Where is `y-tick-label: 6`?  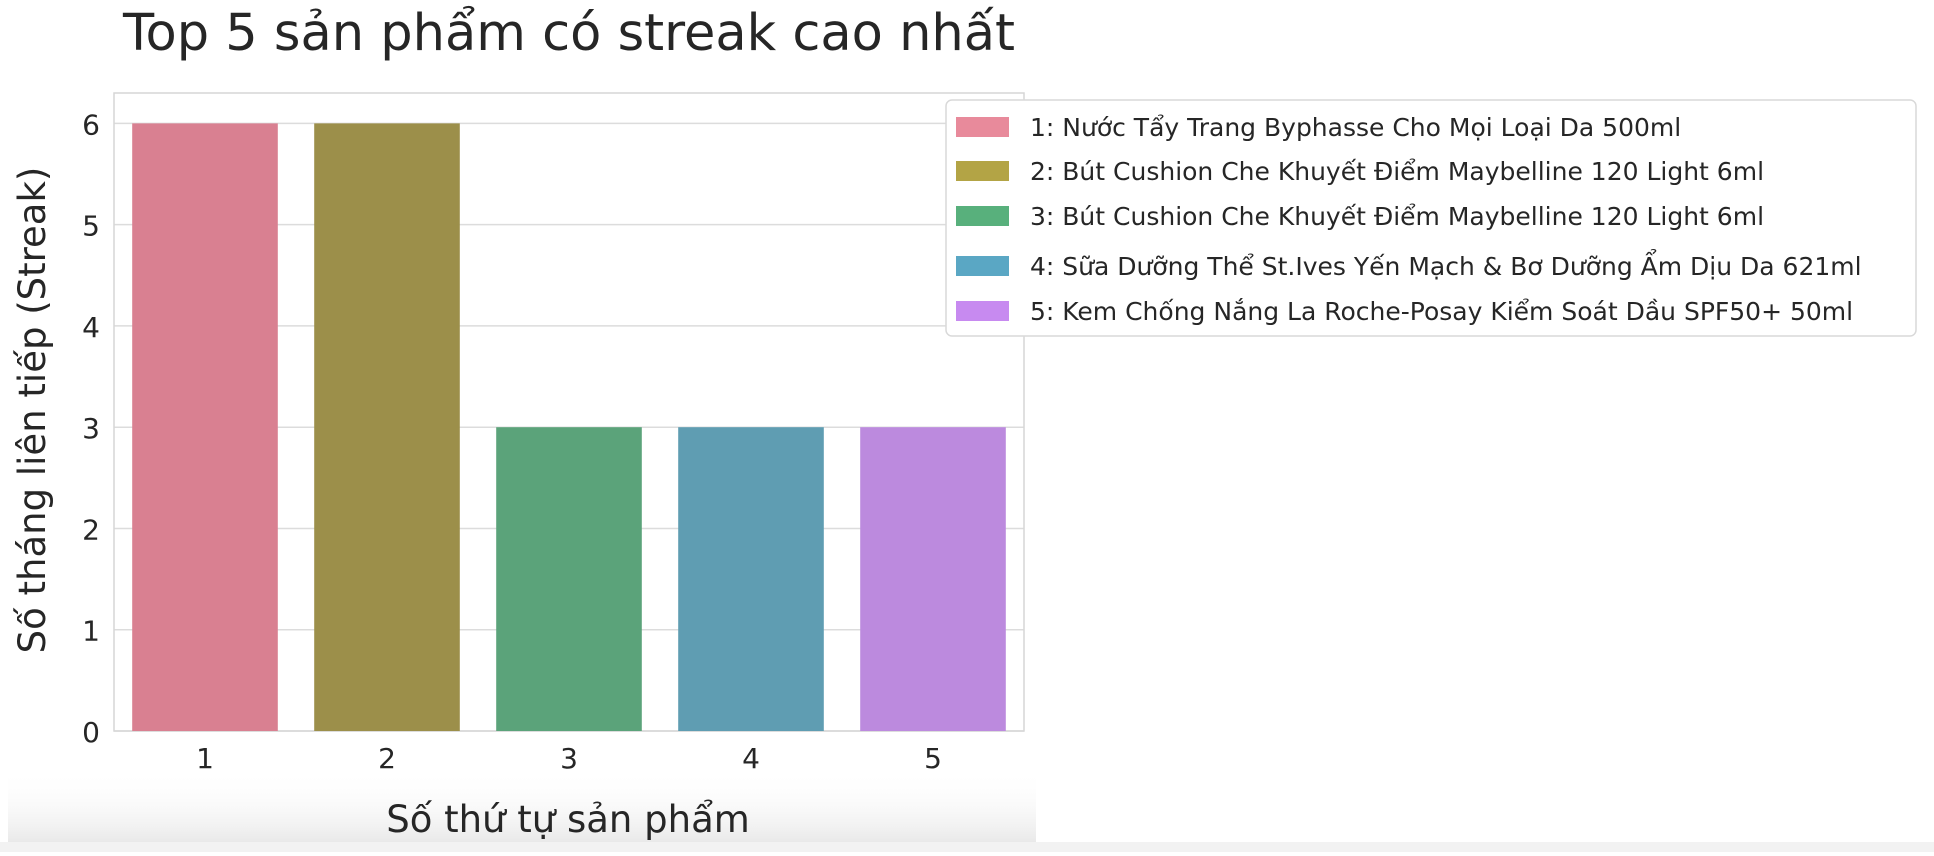
y-tick-label: 6 is located at coordinates (91, 124).